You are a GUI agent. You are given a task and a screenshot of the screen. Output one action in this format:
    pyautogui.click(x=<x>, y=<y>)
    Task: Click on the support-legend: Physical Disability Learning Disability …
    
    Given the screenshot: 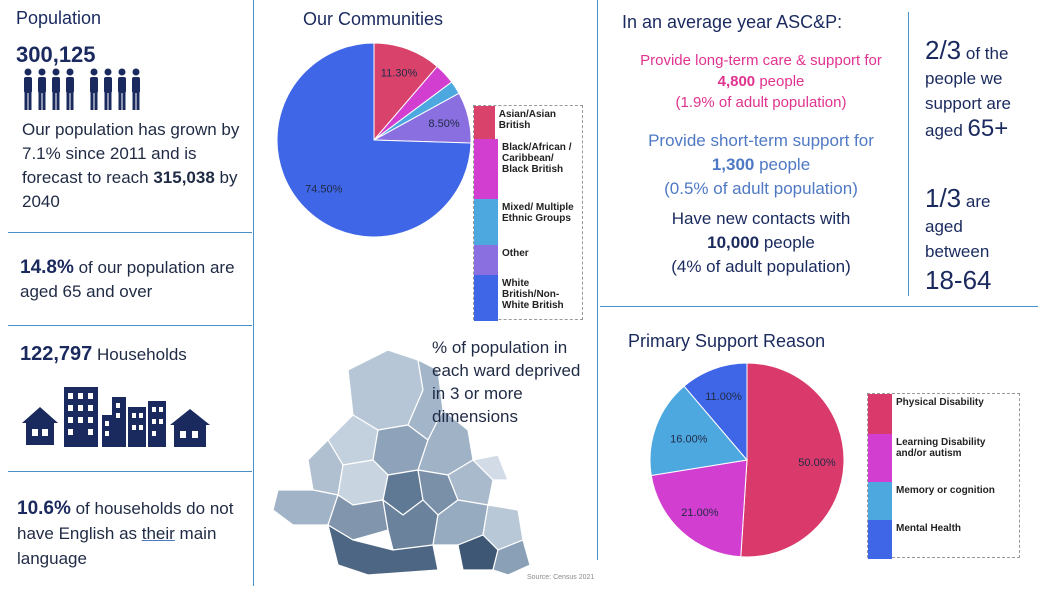 What is the action you would take?
    pyautogui.click(x=943, y=476)
    